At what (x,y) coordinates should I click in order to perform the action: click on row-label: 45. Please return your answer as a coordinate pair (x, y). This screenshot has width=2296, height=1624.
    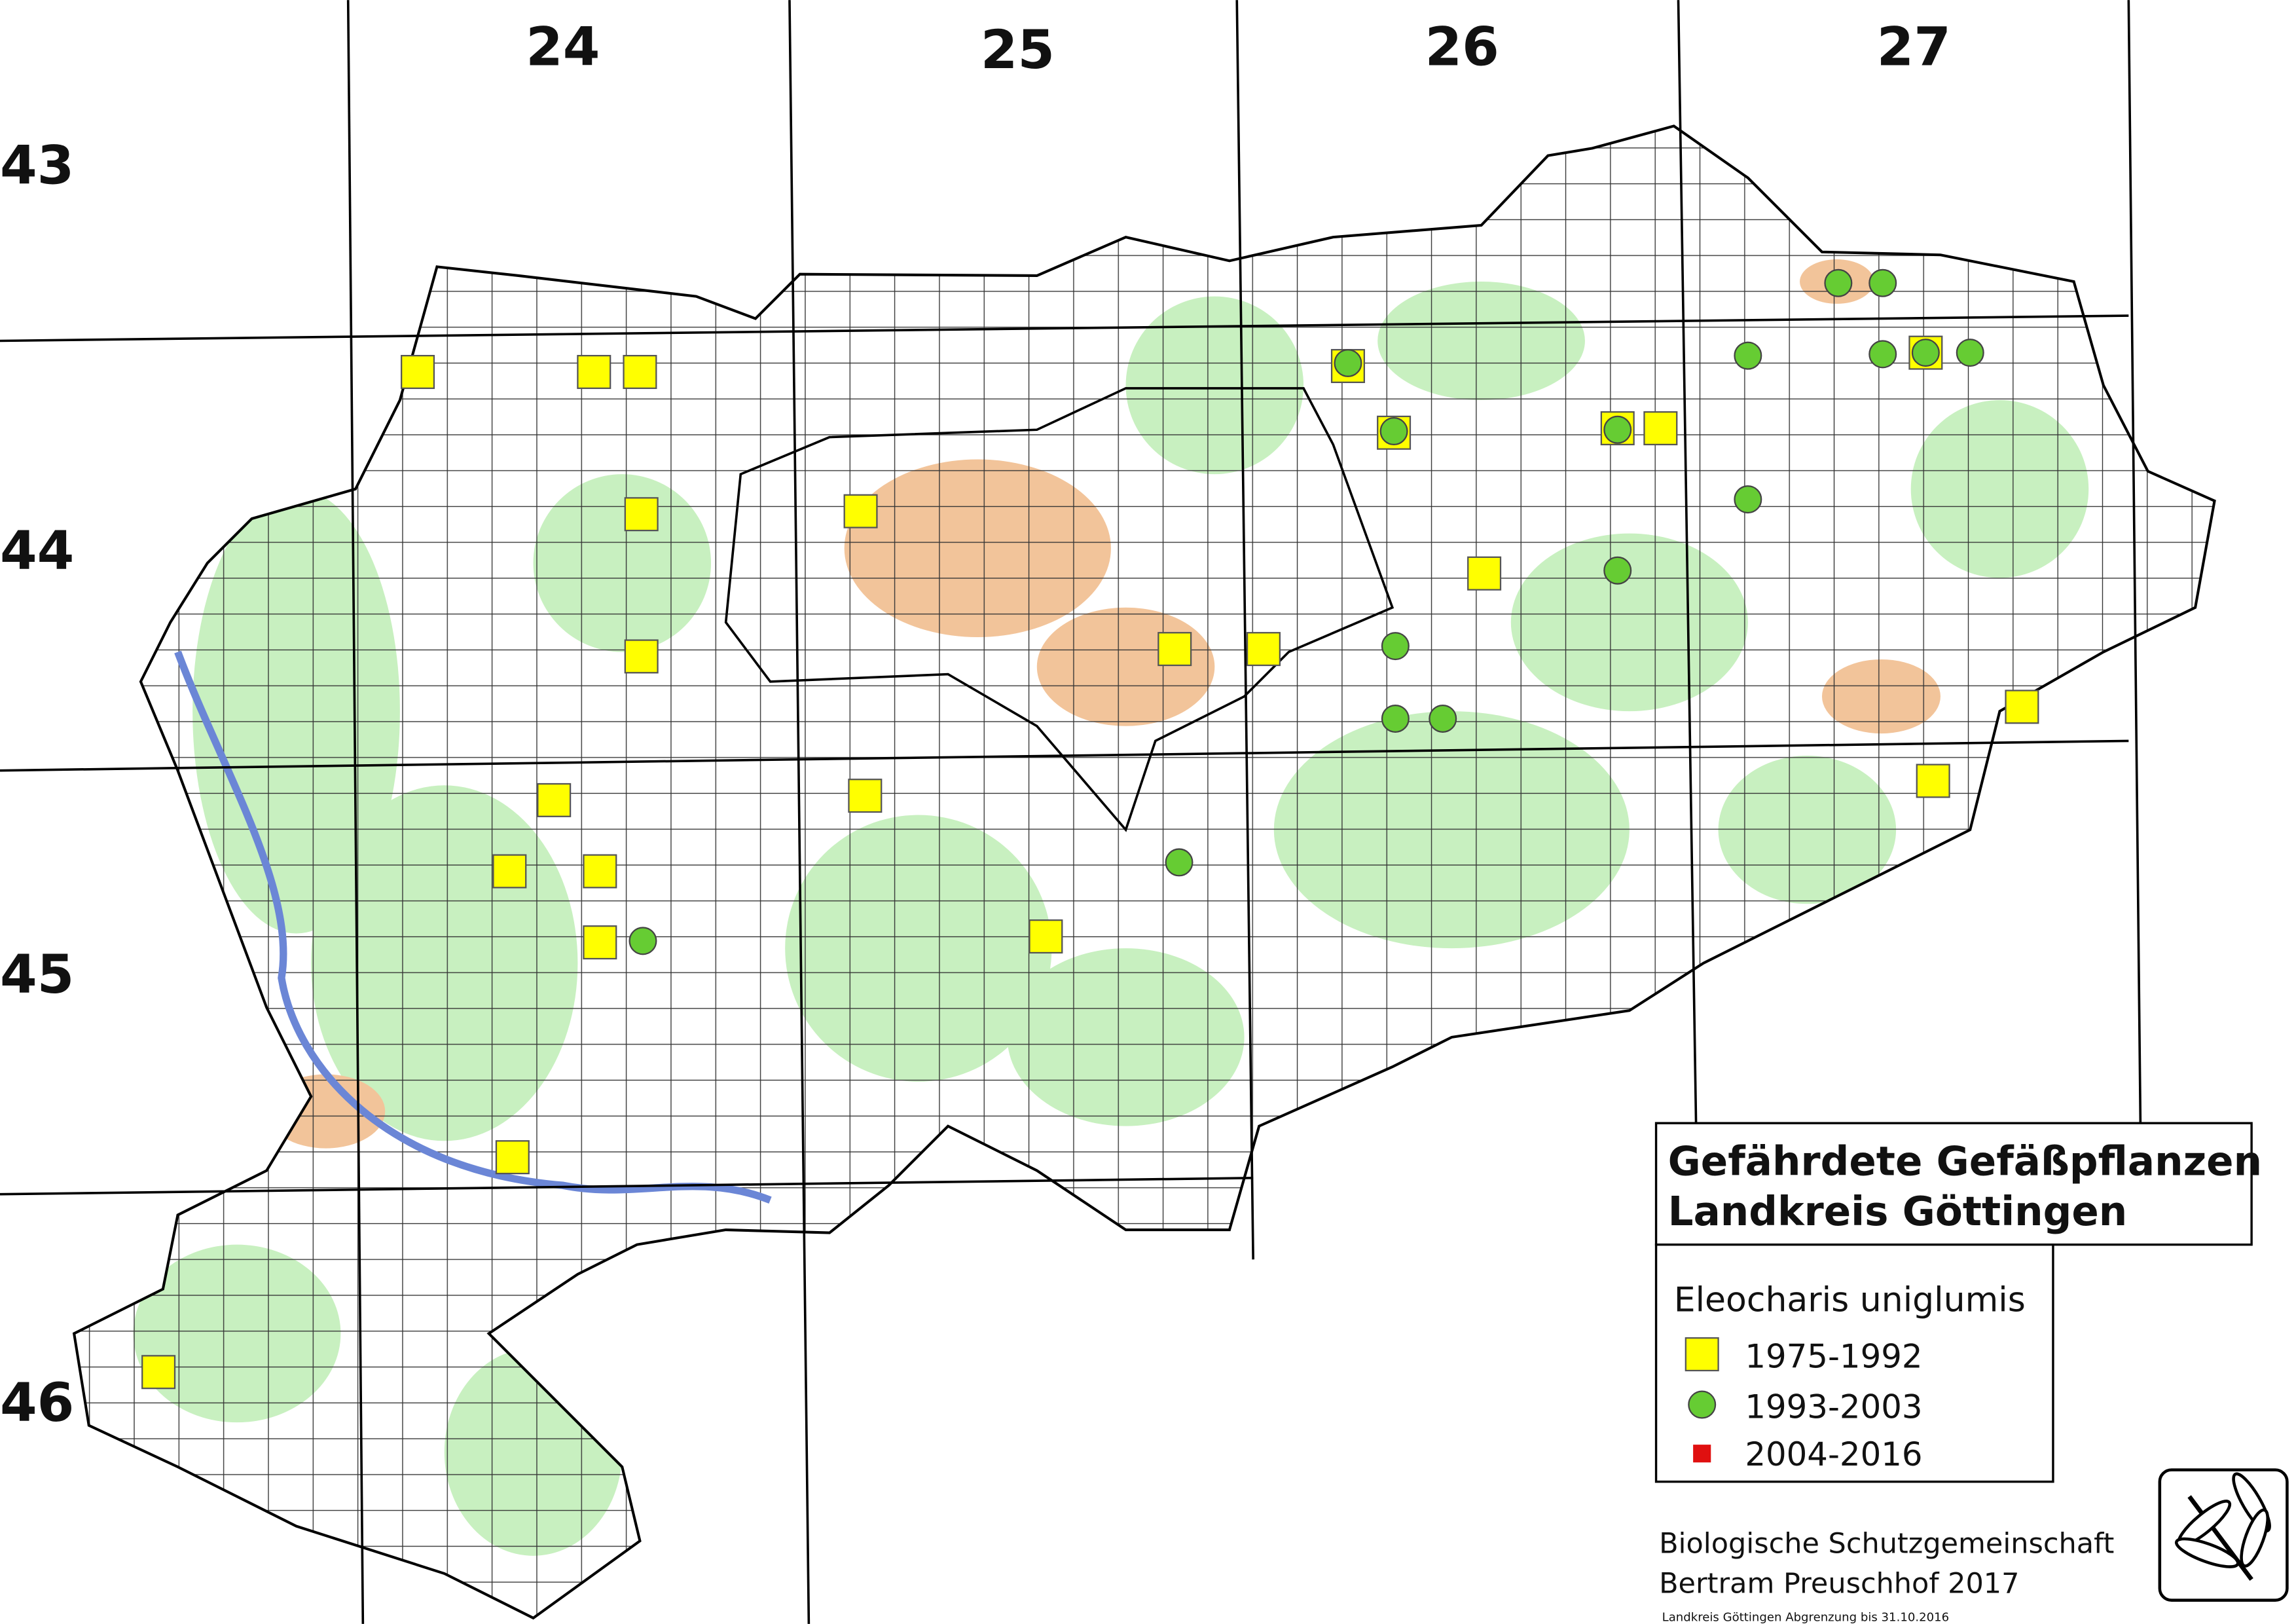
    Looking at the image, I should click on (37, 975).